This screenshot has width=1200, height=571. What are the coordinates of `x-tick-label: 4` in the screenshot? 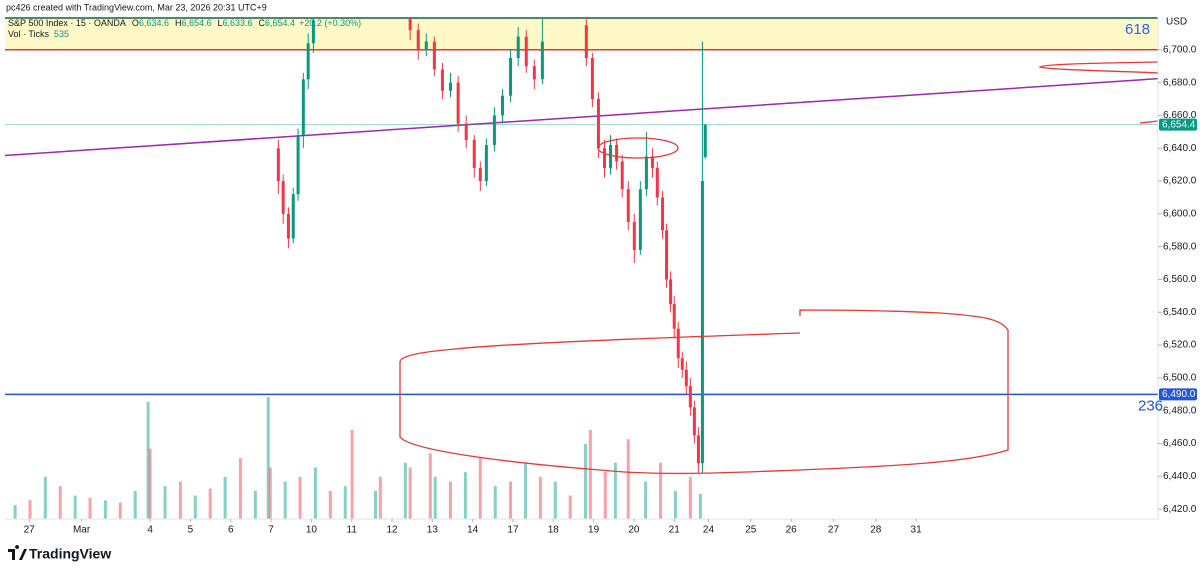 It's located at (150, 530).